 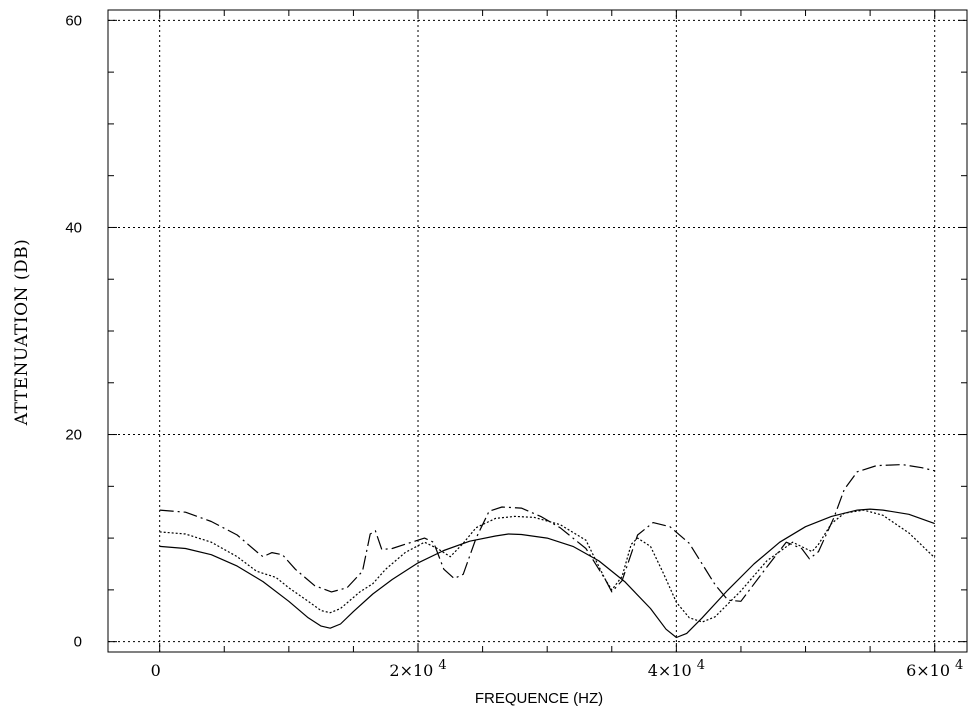 What do you see at coordinates (547, 566) in the screenshot?
I see `series-line-dotted` at bounding box center [547, 566].